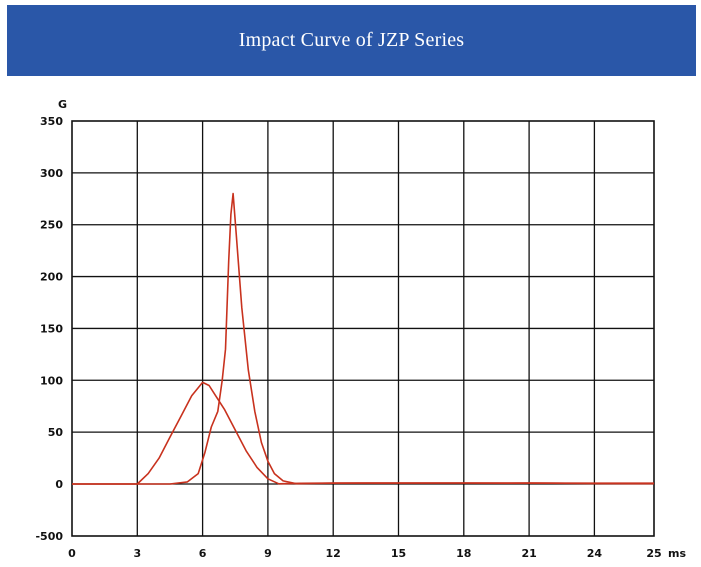 Image resolution: width=701 pixels, height=567 pixels. What do you see at coordinates (51, 225) in the screenshot?
I see `y-tick-label: 250` at bounding box center [51, 225].